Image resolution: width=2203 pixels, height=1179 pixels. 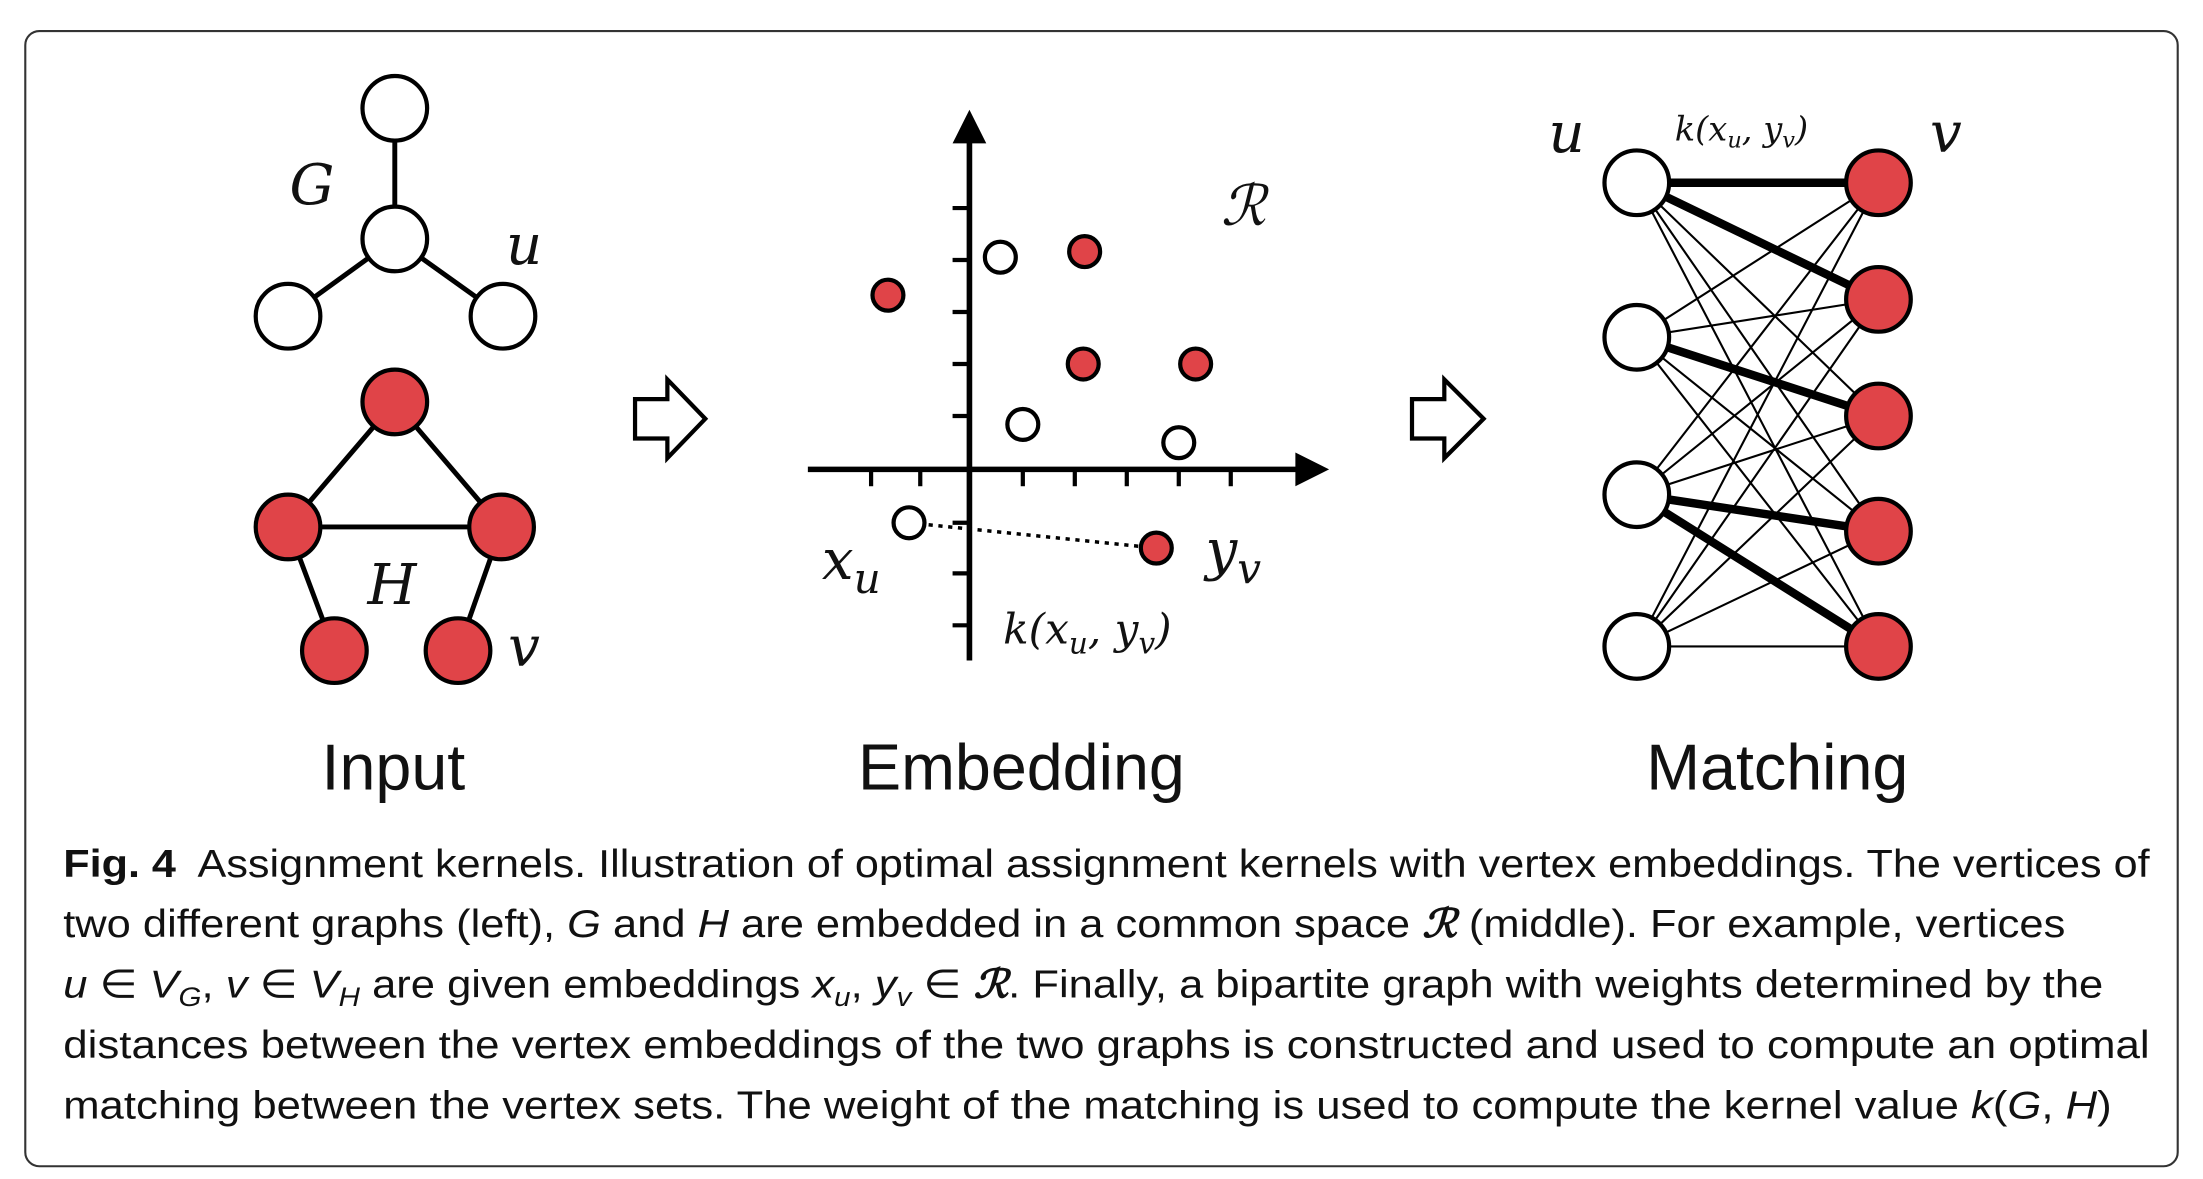 What do you see at coordinates (586, 985) in the screenshot?
I see `text-run: are given embeddings` at bounding box center [586, 985].